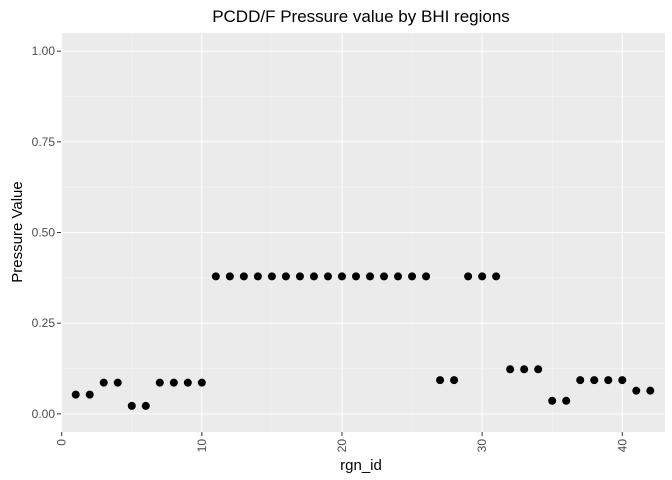 The height and width of the screenshot is (480, 672). I want to click on x-axis-ticks: 0 10 20 30 40, so click(342, 442).